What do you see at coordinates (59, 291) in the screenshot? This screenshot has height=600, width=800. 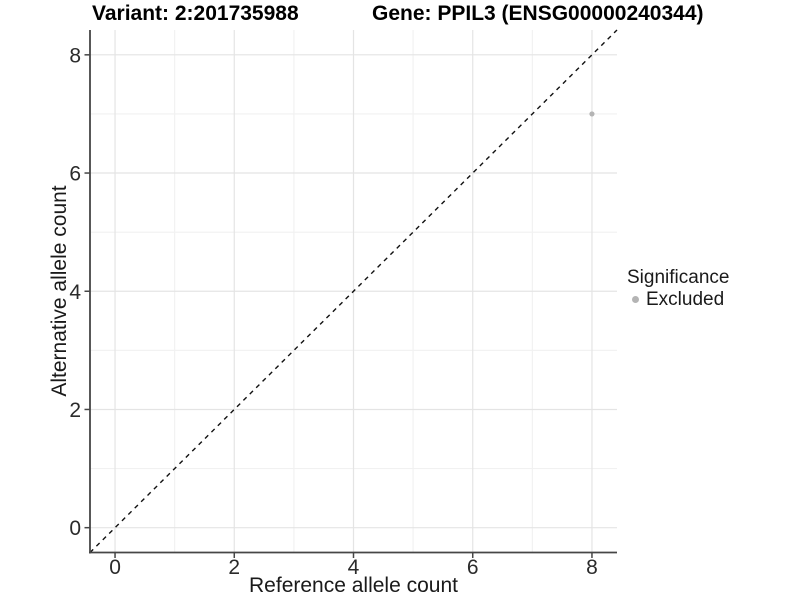 I see `y-axis-title: Alternative allele count` at bounding box center [59, 291].